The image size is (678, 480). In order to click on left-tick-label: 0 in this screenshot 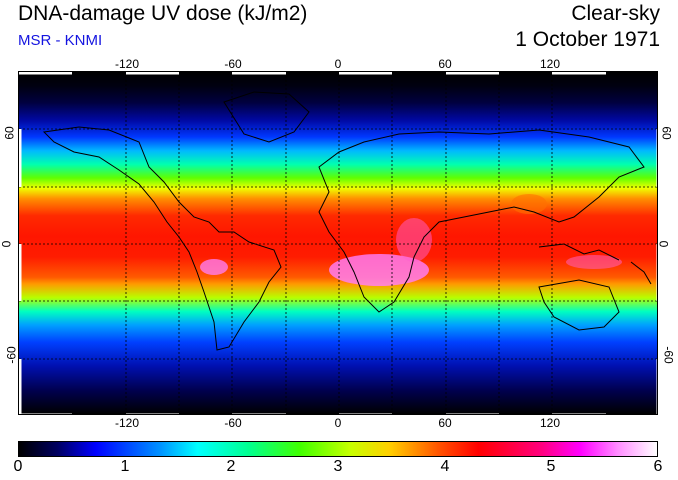, I will do `click(7, 244)`.